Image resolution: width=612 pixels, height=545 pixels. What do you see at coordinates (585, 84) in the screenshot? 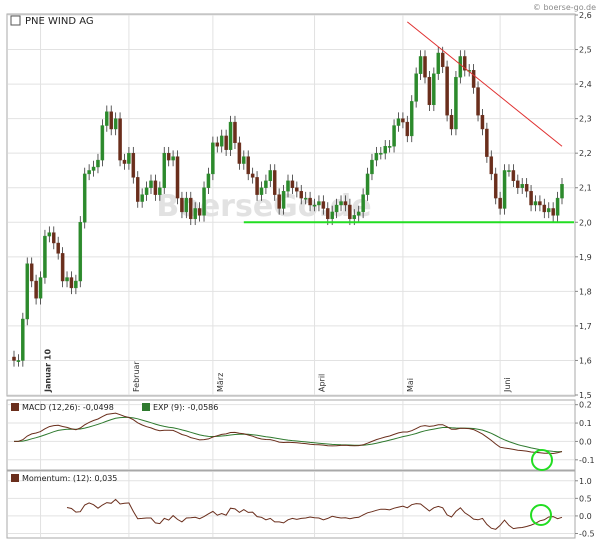
I see `price-tick-label: 2,4` at bounding box center [585, 84].